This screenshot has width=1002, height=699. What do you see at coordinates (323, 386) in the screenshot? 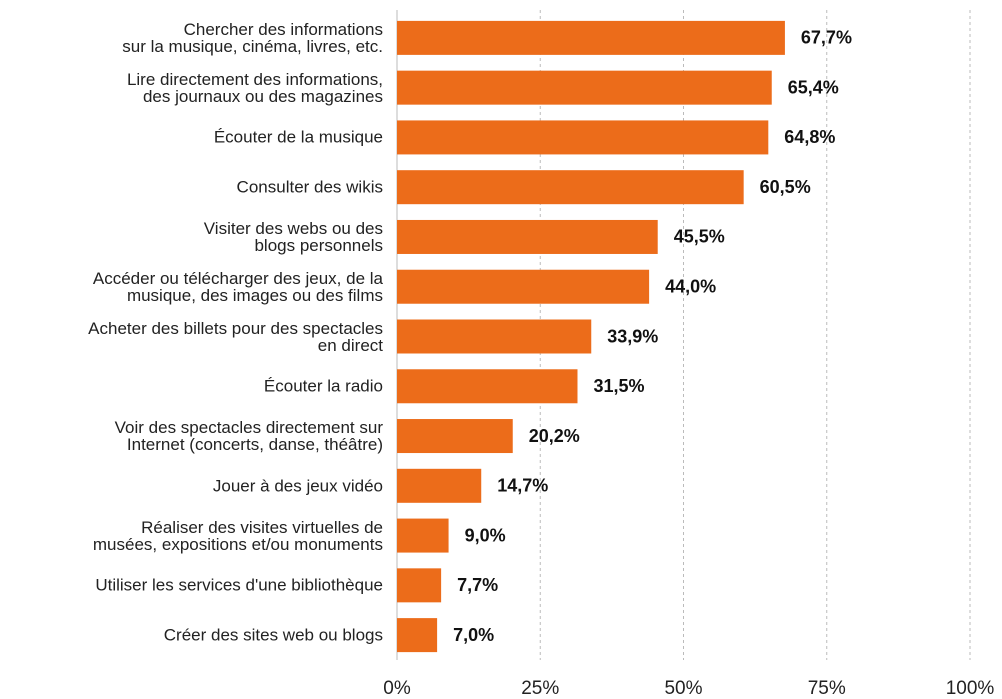
I see `category-label: Écouter la radio` at bounding box center [323, 386].